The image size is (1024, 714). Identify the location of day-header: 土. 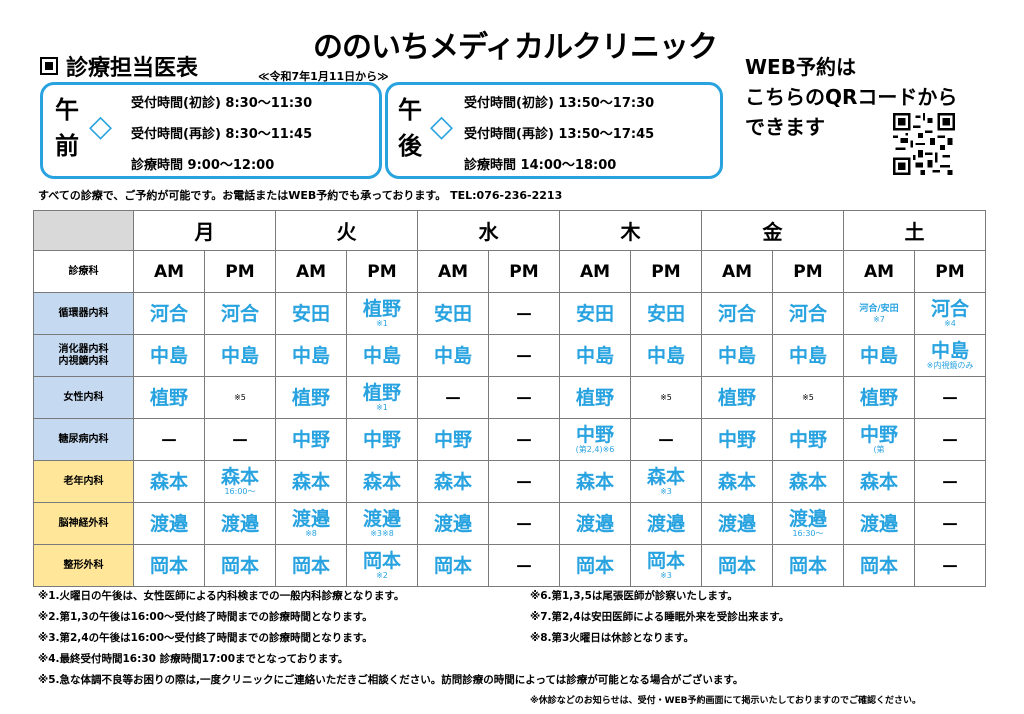
(914, 230).